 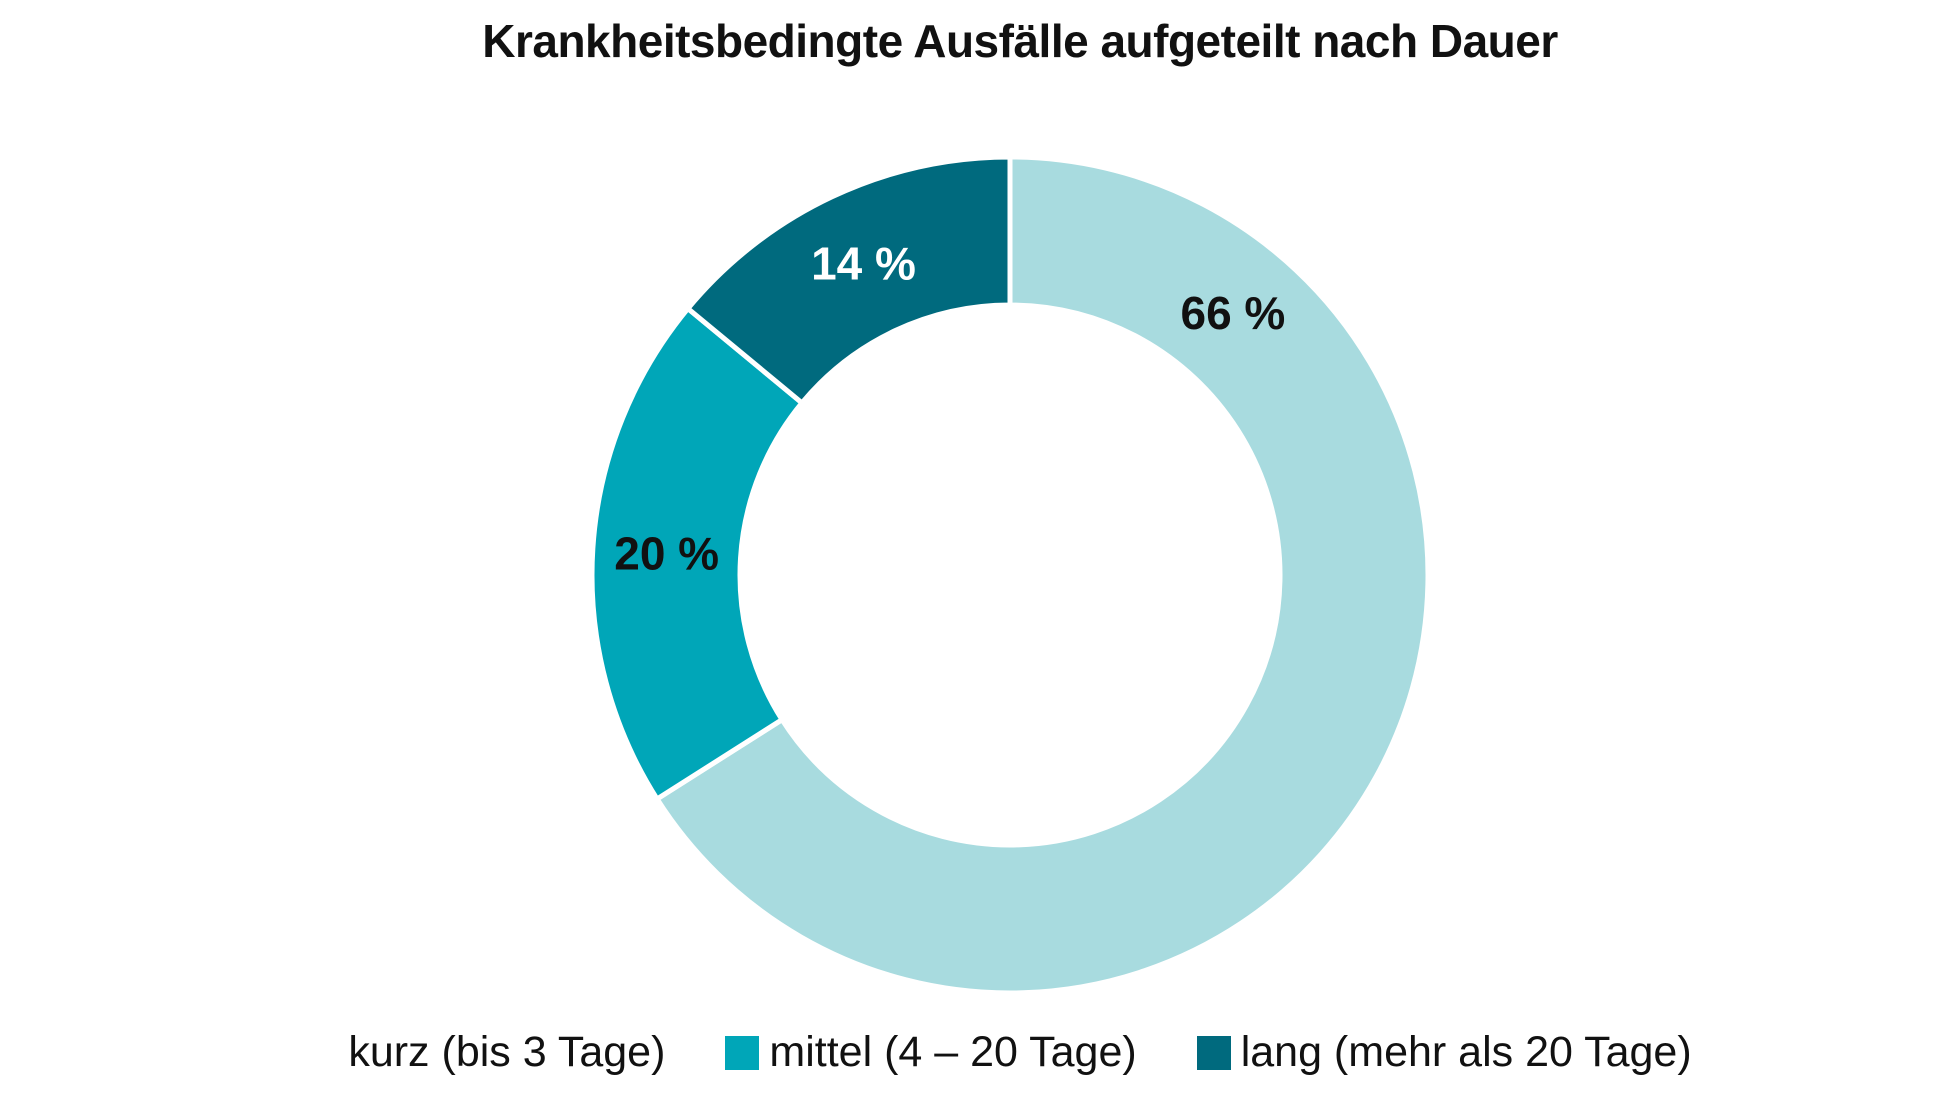 I want to click on legend-label-kurz: kurz (bis 3 Tage), so click(x=507, y=1052).